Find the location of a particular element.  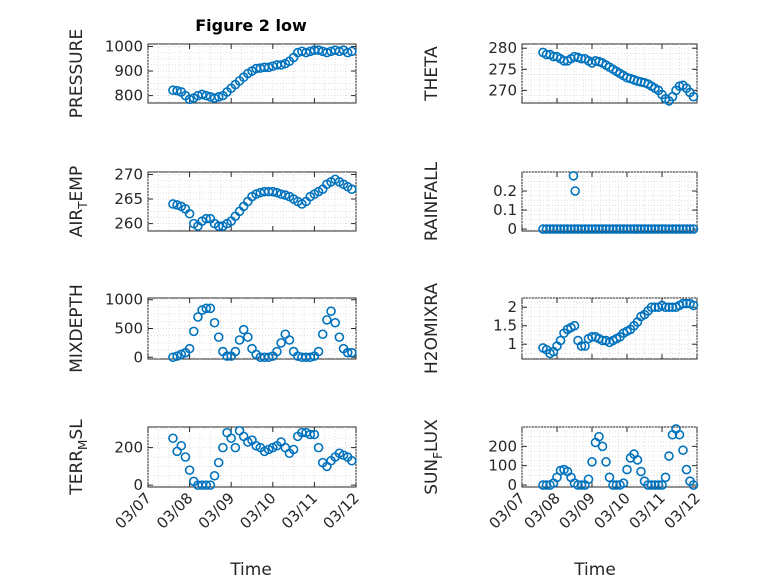

y-axis-label-tail: LUX is located at coordinates (432, 435).